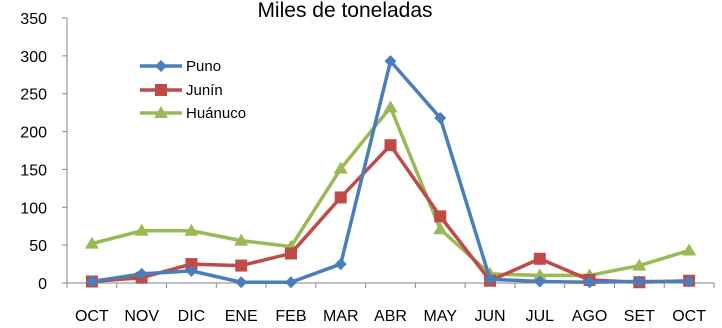 The width and height of the screenshot is (722, 328). Describe the element at coordinates (204, 90) in the screenshot. I see `legend-label: Junín` at that location.